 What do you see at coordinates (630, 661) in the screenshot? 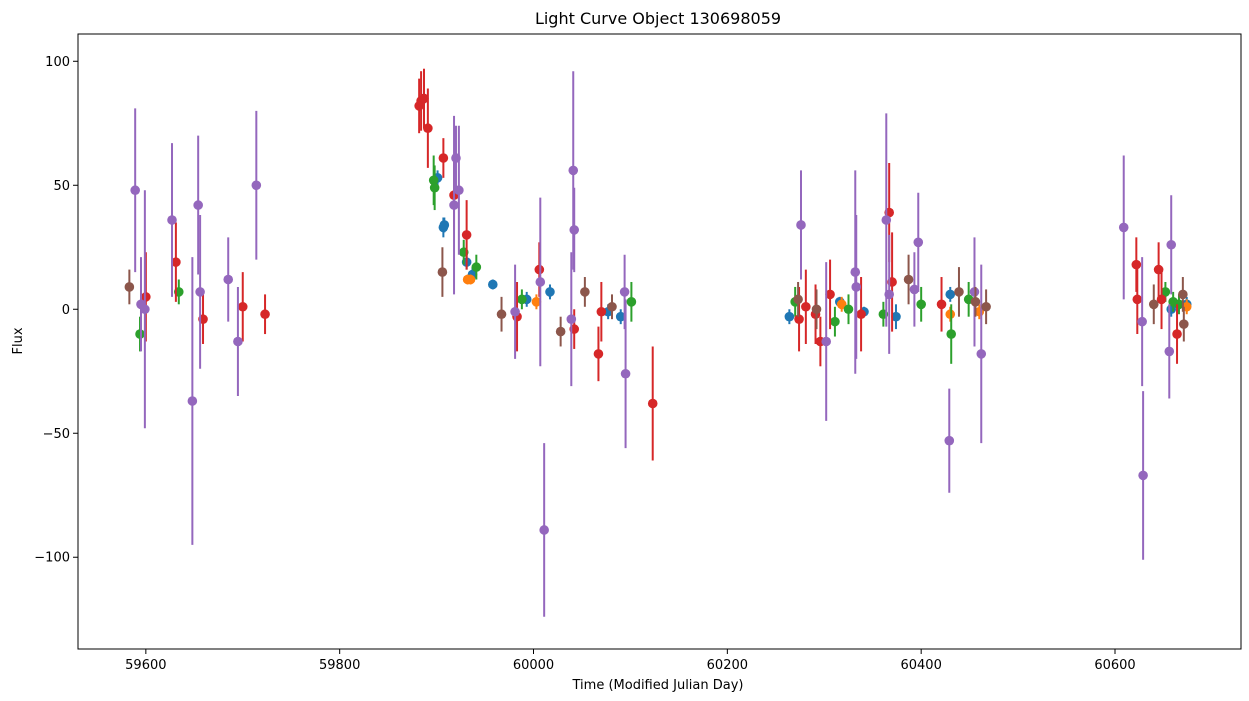
I see `x-axis: 59600 59800 60000 60200 60400 60600` at bounding box center [630, 661].